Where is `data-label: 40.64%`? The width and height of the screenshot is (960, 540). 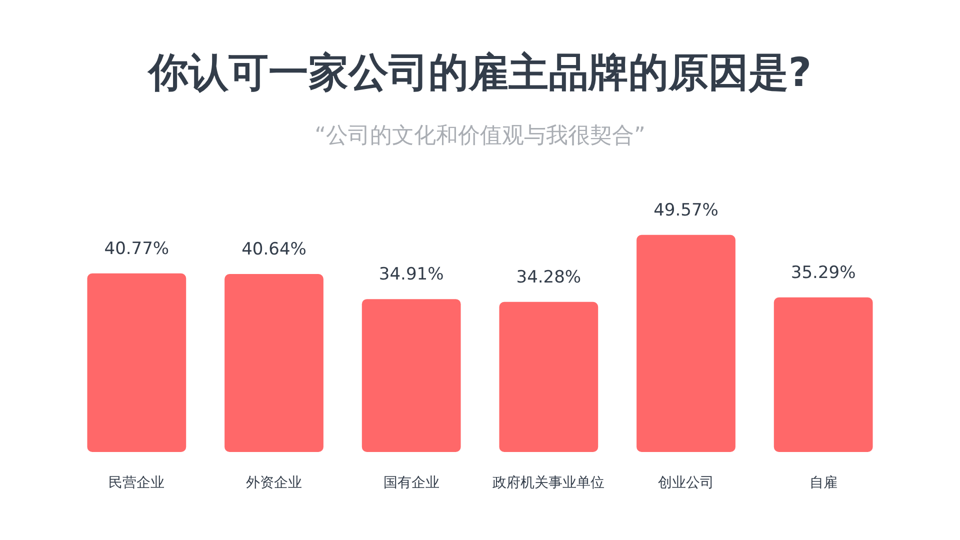
data-label: 40.64% is located at coordinates (274, 249).